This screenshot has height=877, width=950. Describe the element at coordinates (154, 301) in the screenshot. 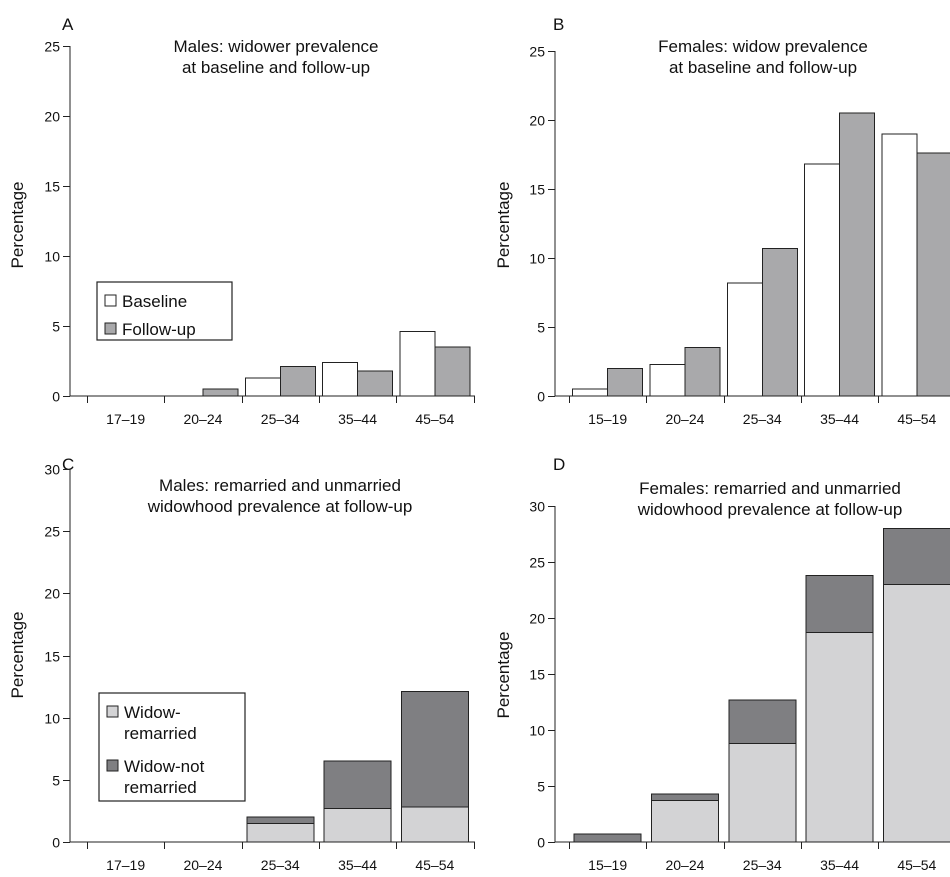

I see `legend-label-a-1: Baseline` at that location.